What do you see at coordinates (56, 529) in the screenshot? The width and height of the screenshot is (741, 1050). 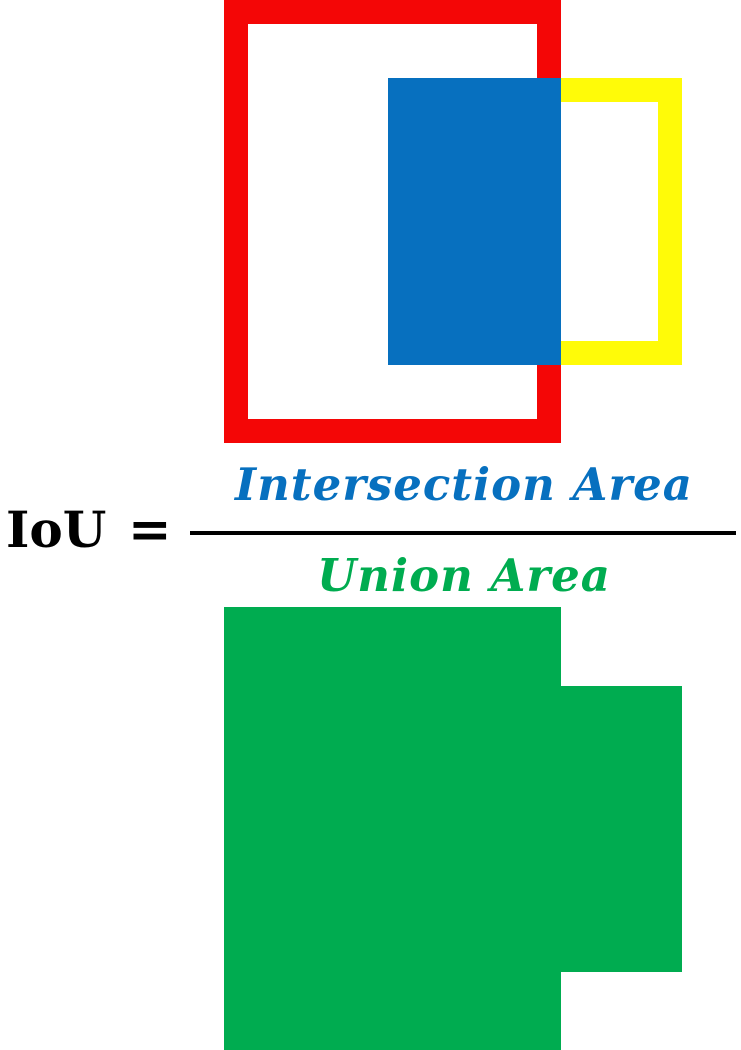 I see `iou-label: IoU` at bounding box center [56, 529].